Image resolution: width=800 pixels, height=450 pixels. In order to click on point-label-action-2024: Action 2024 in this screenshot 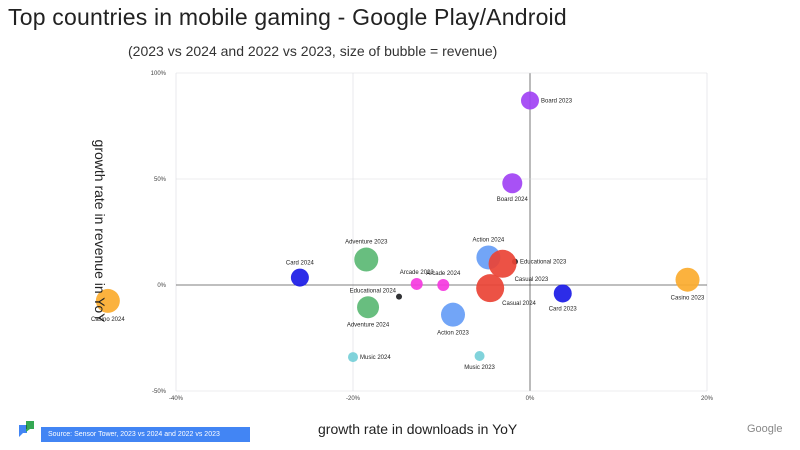, I will do `click(489, 240)`.